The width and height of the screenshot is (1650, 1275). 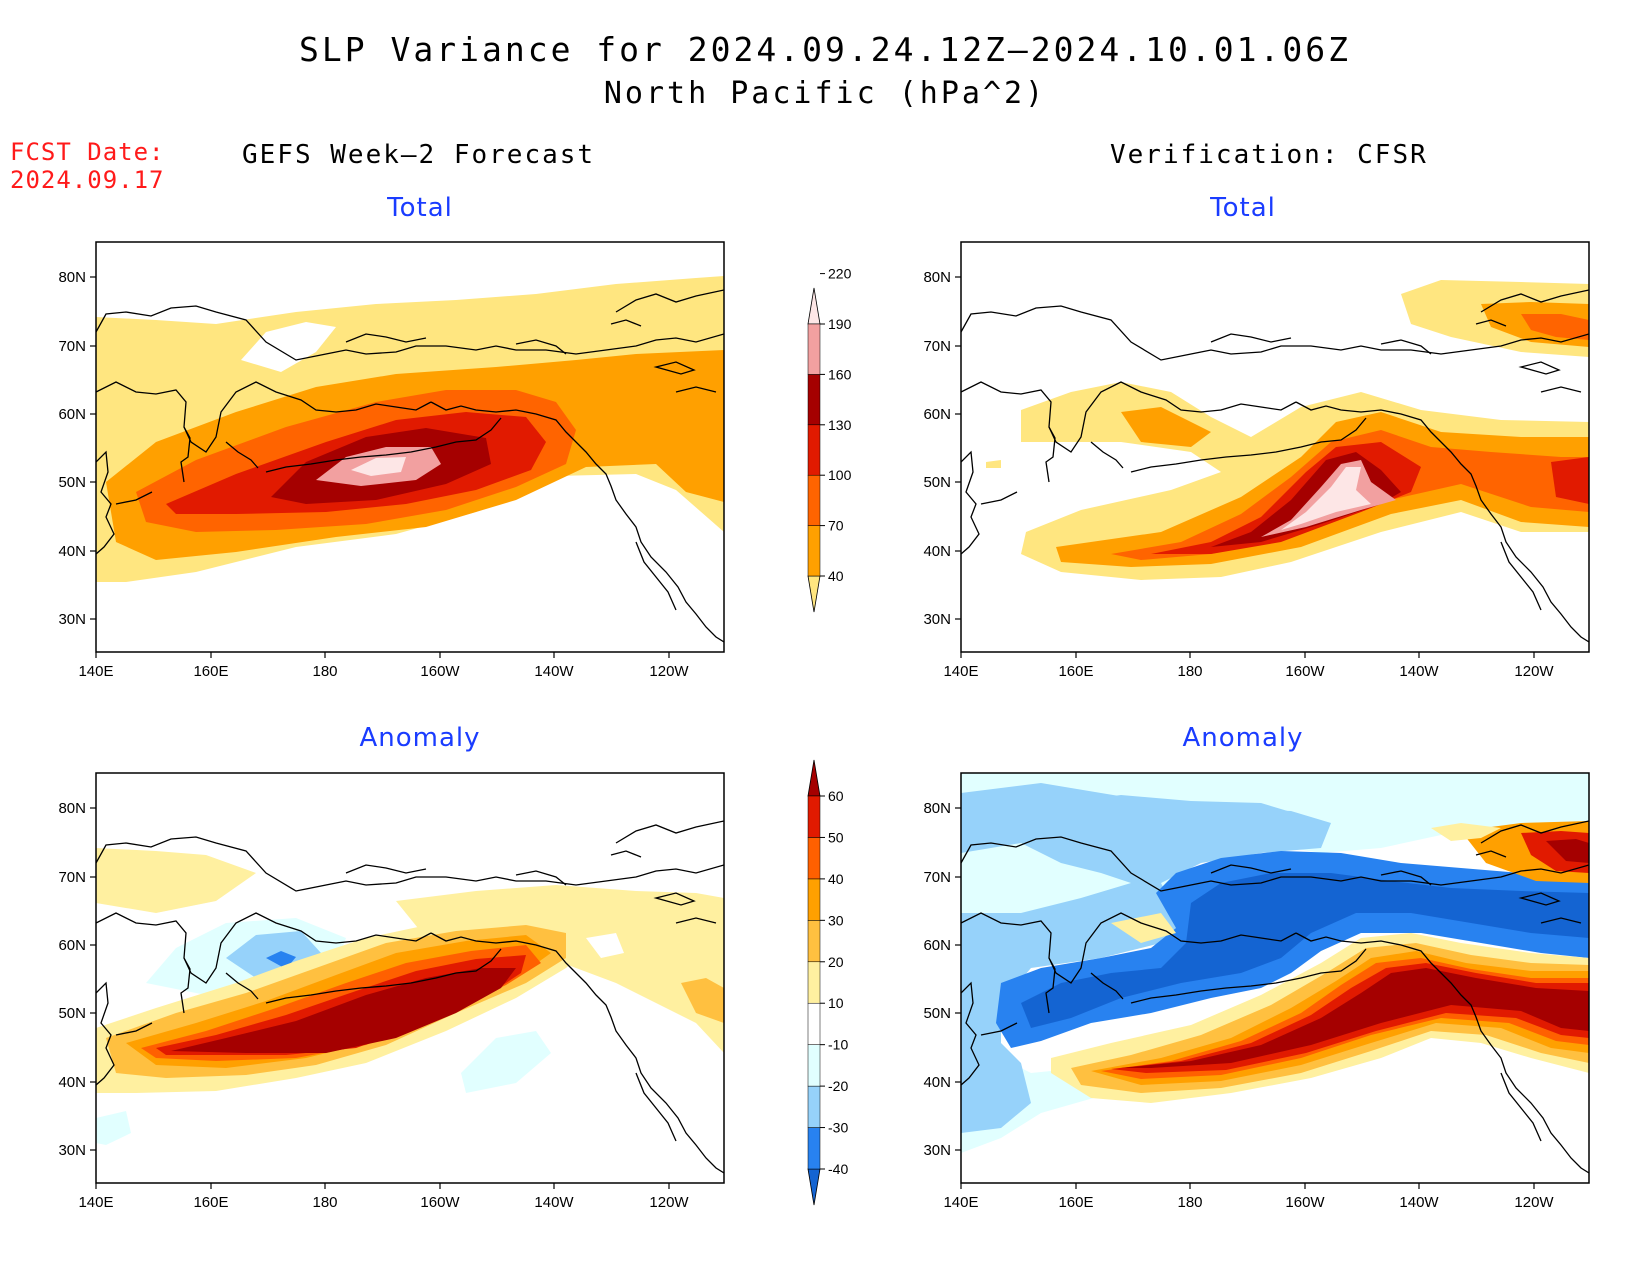 I want to click on map-panel-gefs-anomaly, so click(x=410, y=978).